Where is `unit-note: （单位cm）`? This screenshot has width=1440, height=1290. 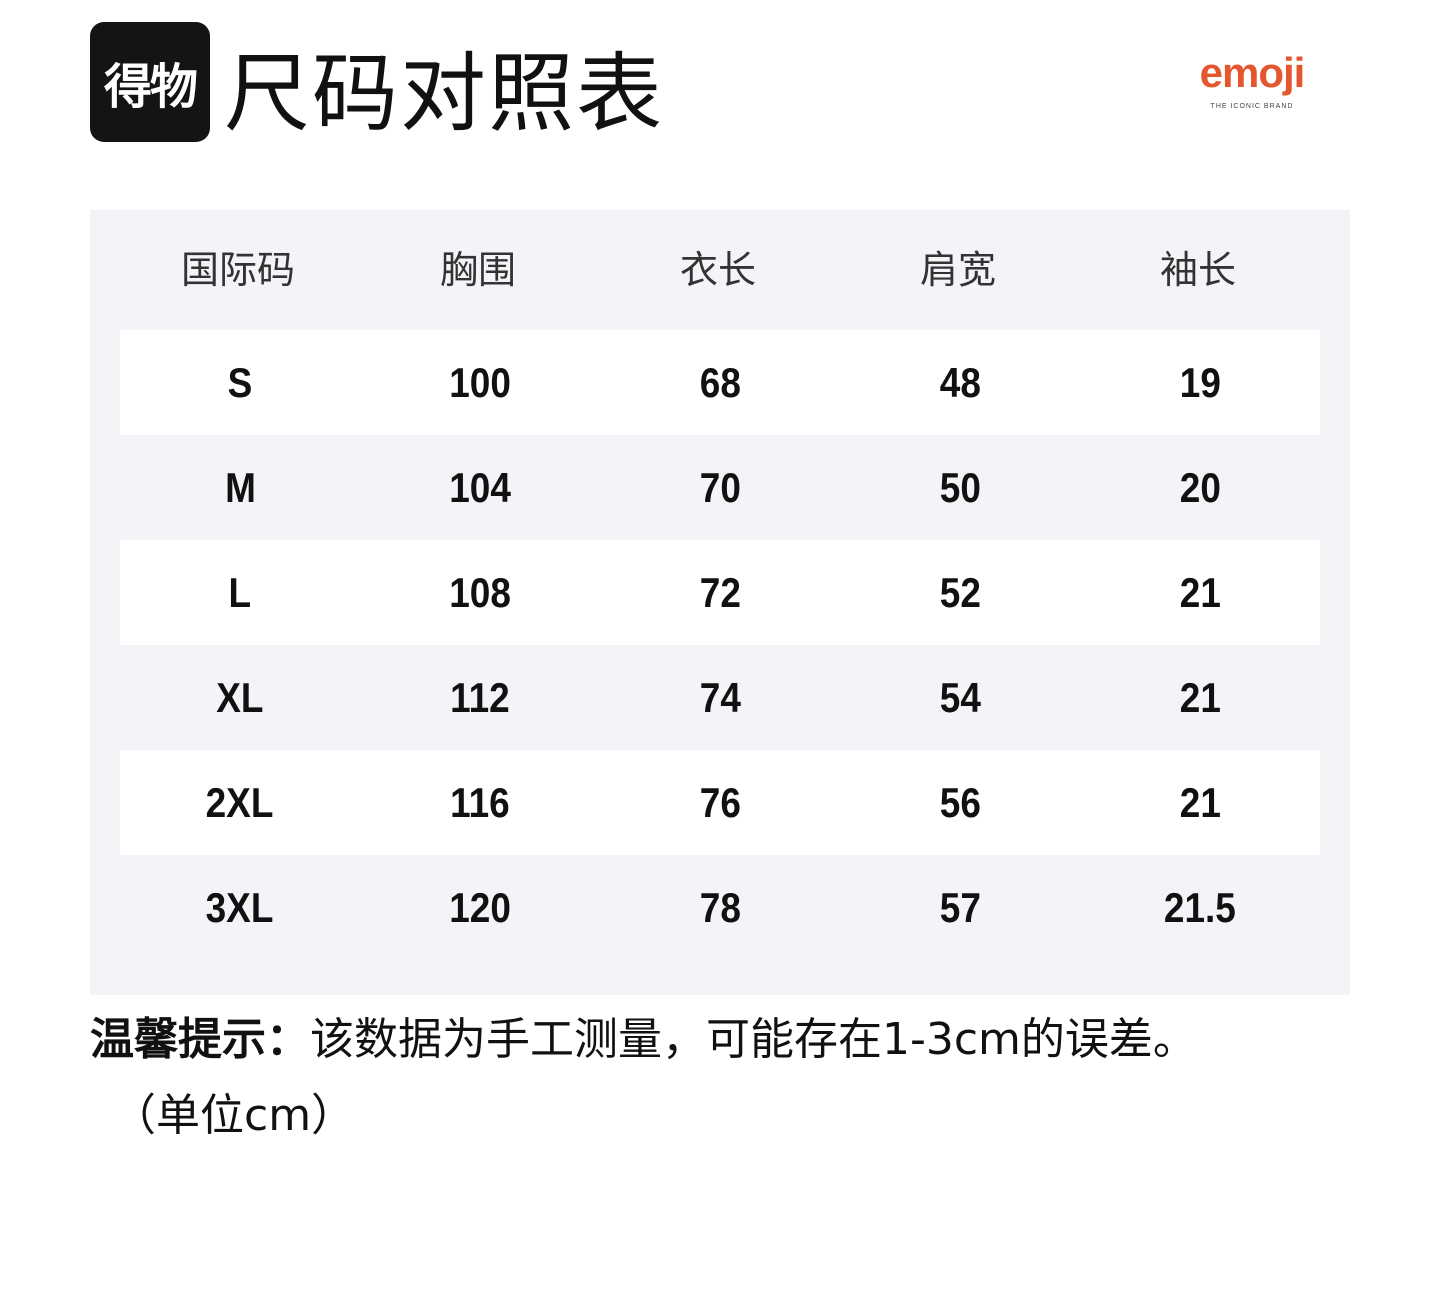 unit-note: （单位cm） is located at coordinates (234, 1115).